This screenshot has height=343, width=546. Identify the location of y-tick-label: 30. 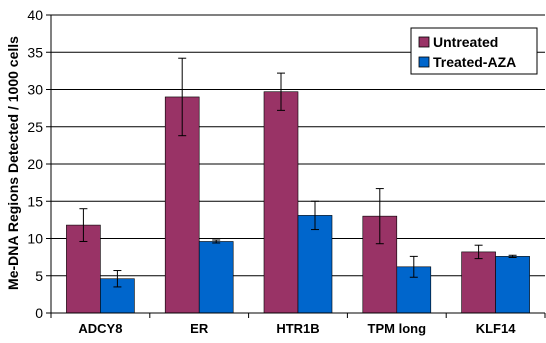
(35, 90).